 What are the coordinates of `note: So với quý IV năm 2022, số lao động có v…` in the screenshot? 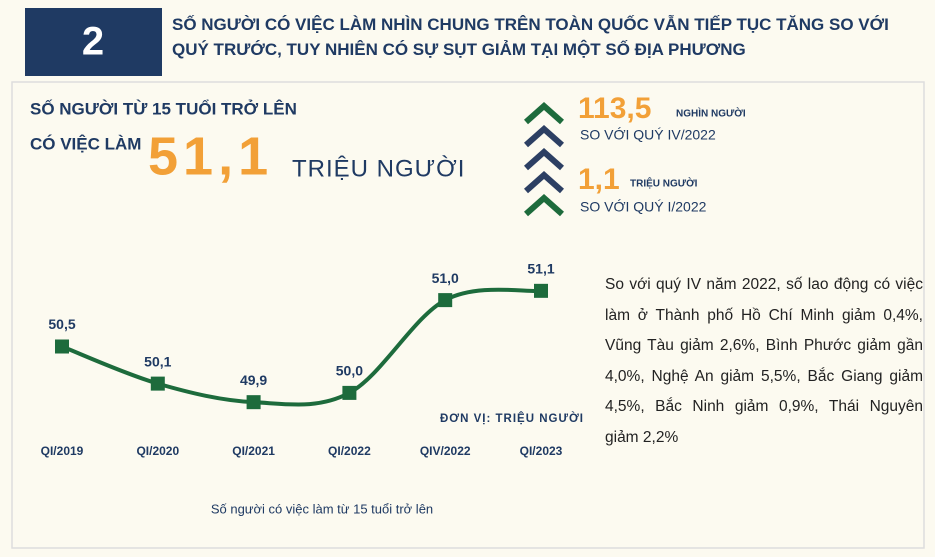 It's located at (764, 361).